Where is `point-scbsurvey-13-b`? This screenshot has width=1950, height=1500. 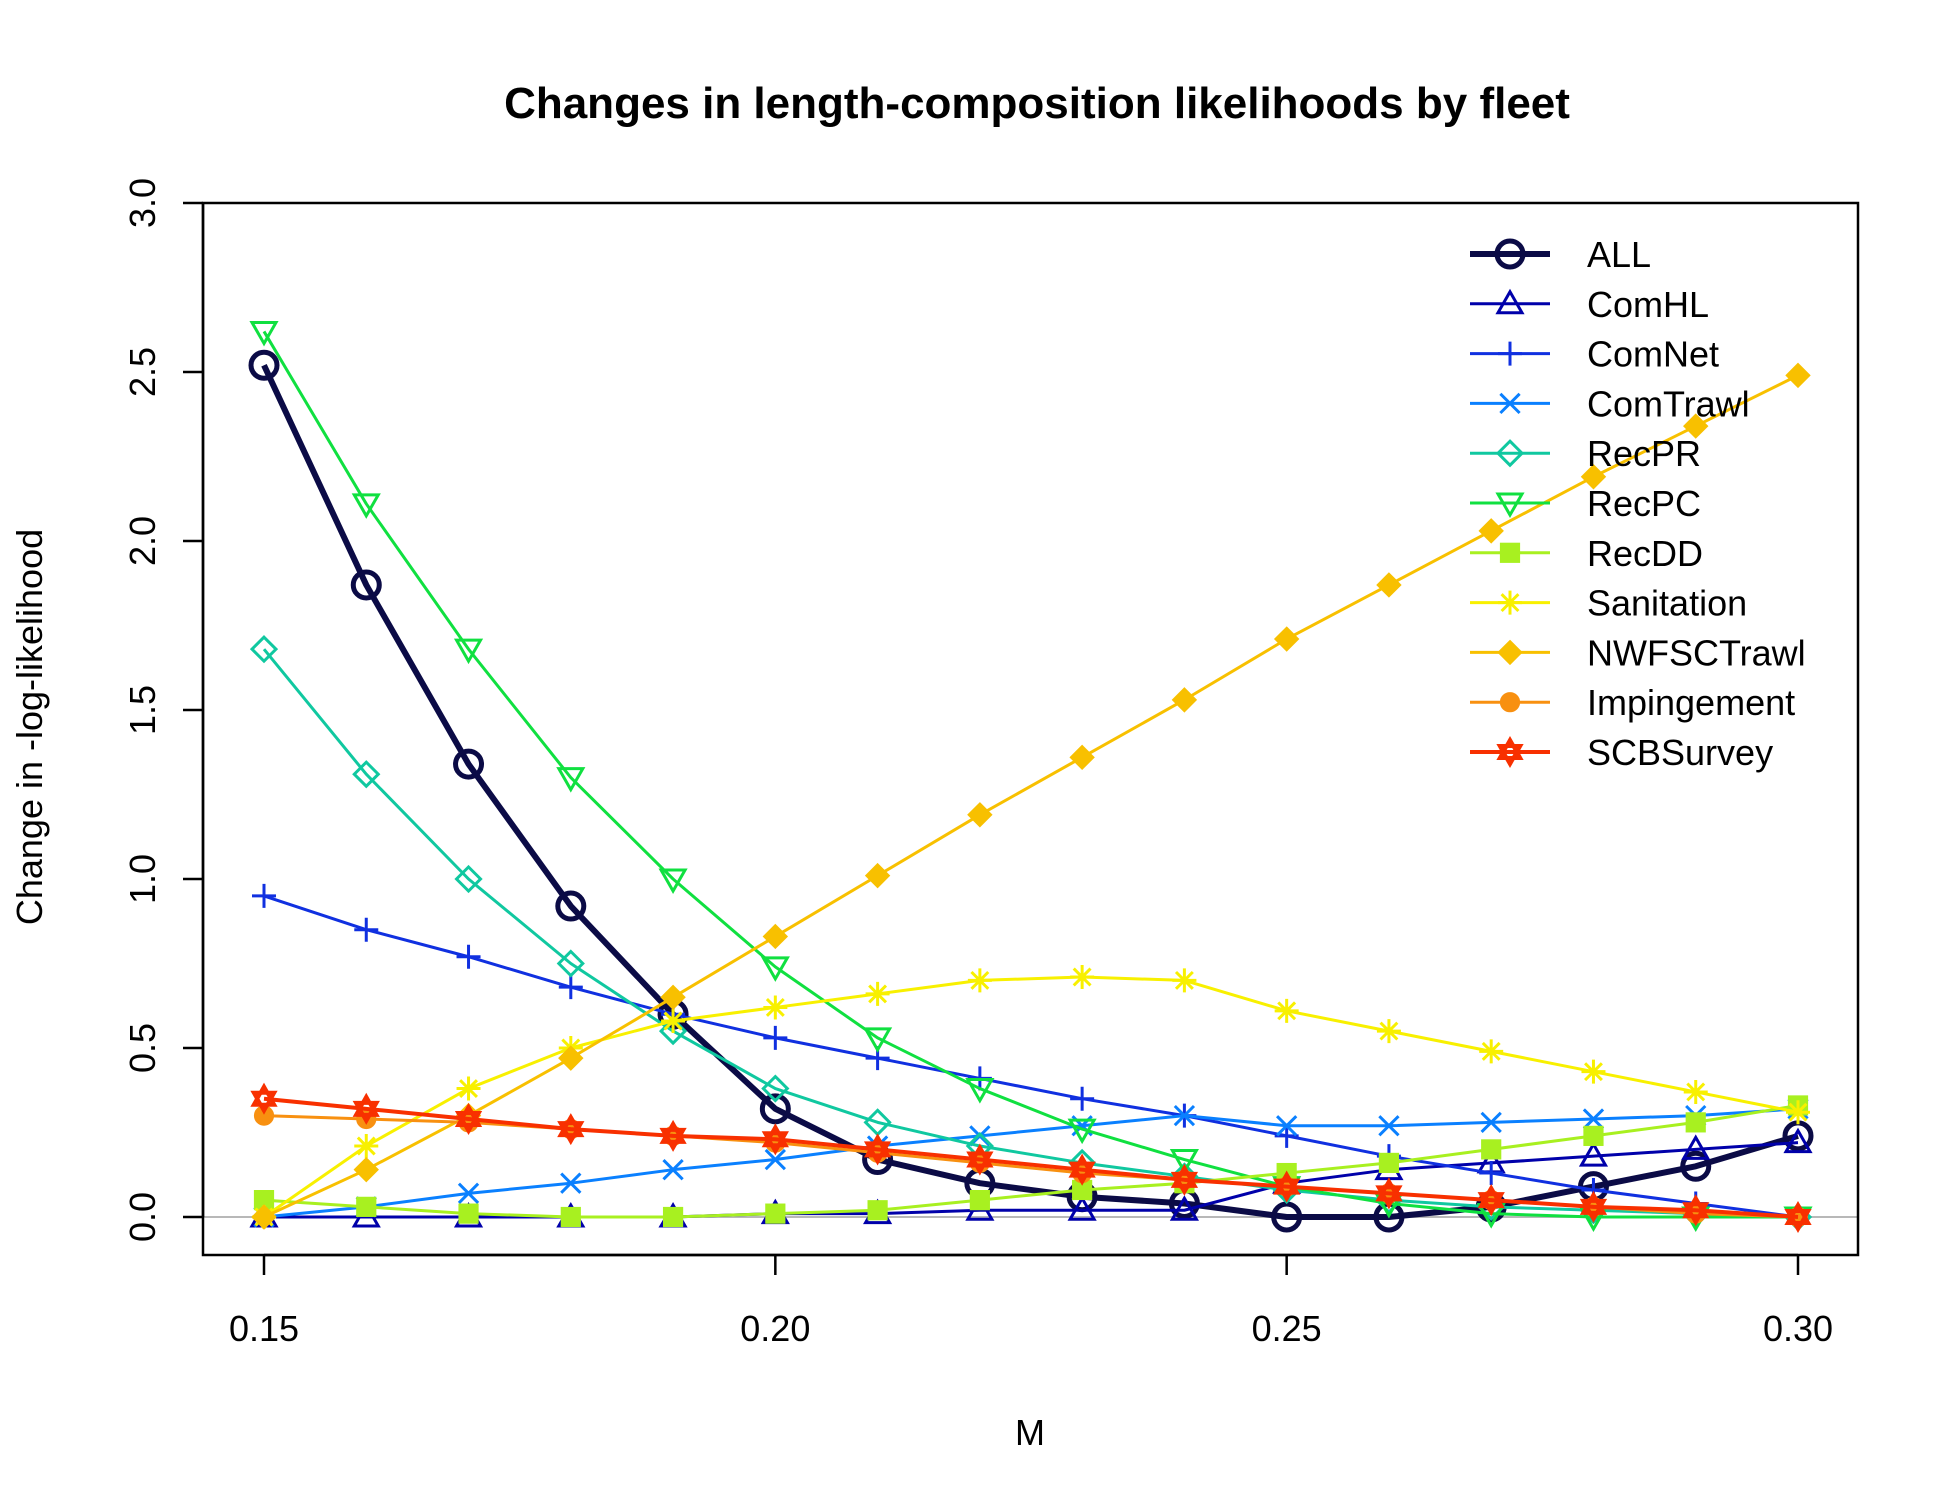 point-scbsurvey-13-b is located at coordinates (1593, 1210).